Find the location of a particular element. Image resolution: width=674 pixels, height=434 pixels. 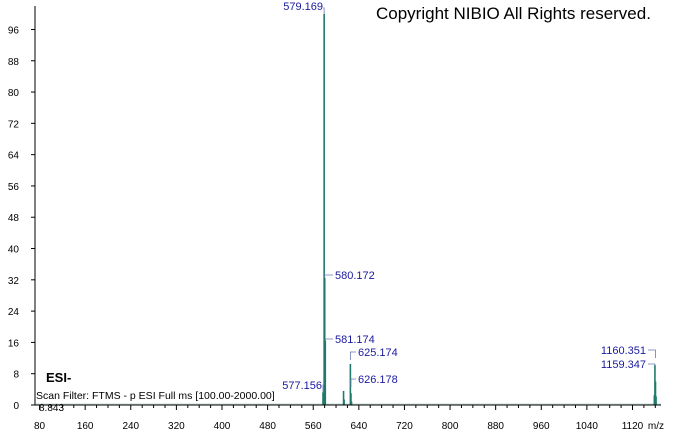

x-tick-label: 800 is located at coordinates (450, 426).